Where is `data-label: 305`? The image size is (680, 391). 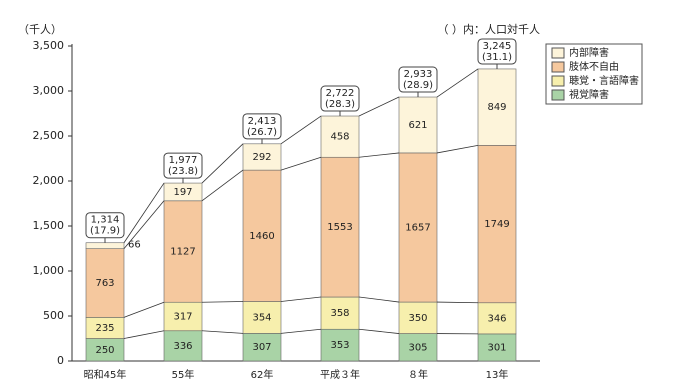 data-label: 305 is located at coordinates (417, 347).